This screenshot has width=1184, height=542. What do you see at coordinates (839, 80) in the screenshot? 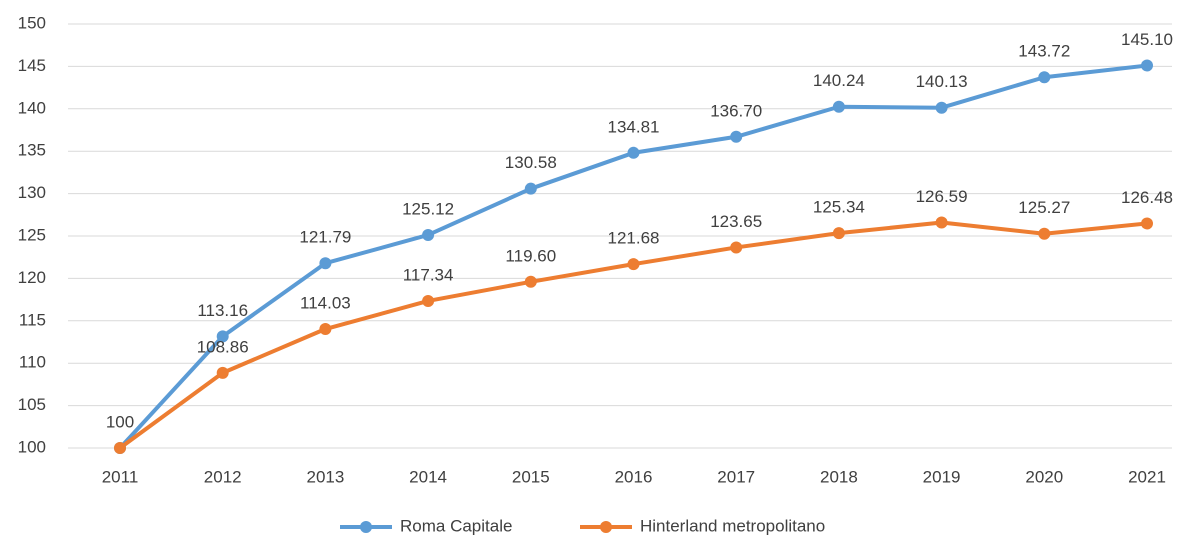
I see `data-label: 140.24` at bounding box center [839, 80].